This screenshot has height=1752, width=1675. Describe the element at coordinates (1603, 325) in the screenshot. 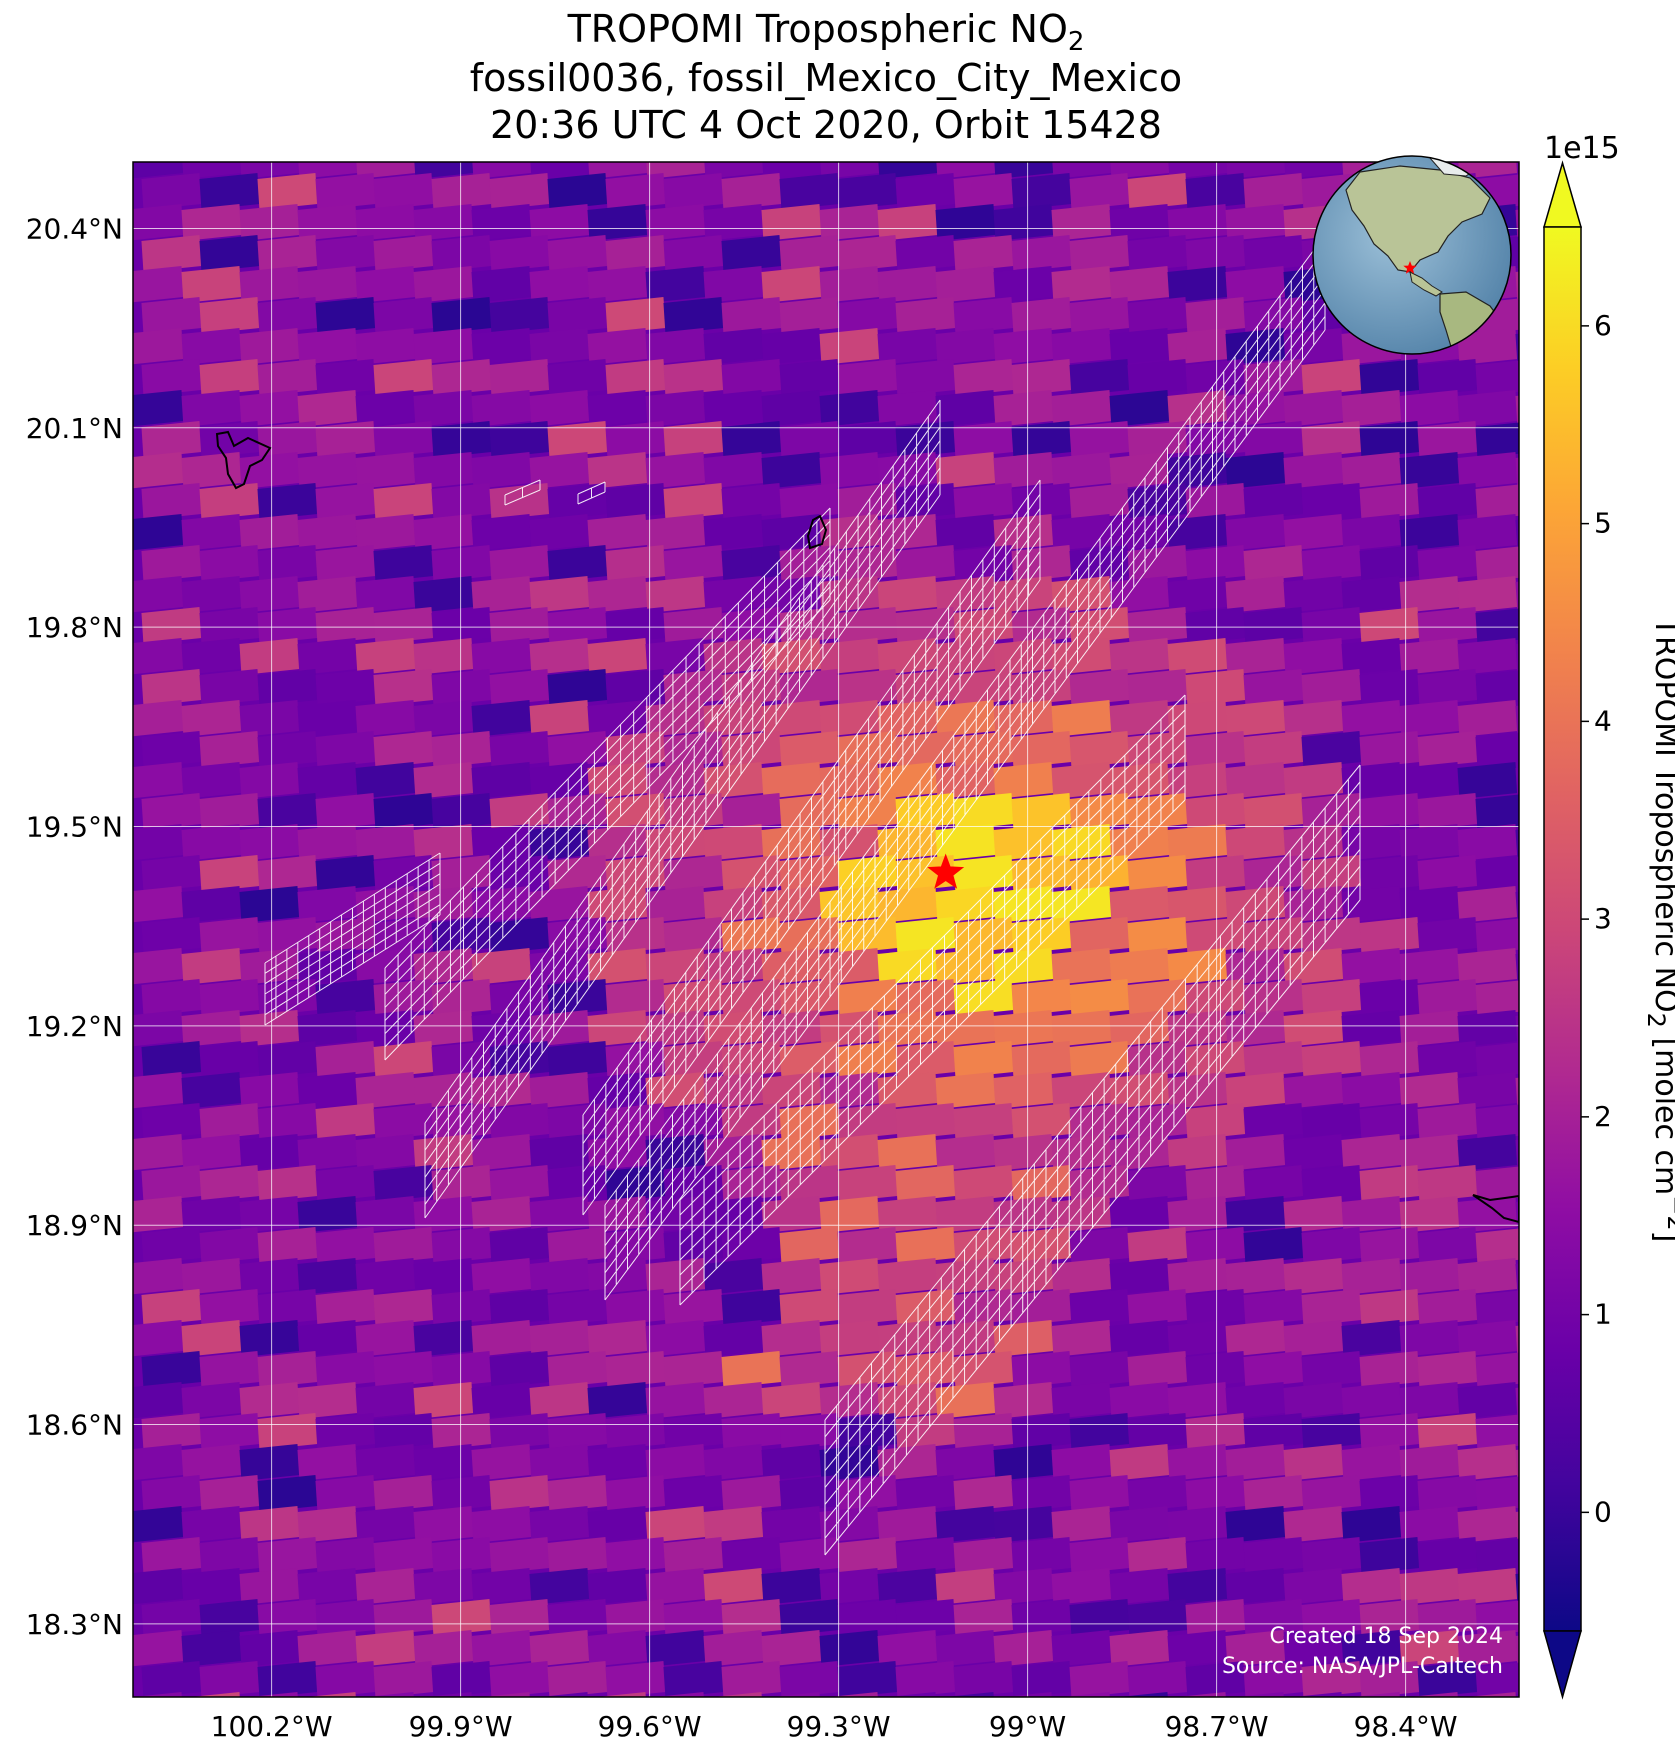

I see `colorbar-tick-label: 6` at that location.